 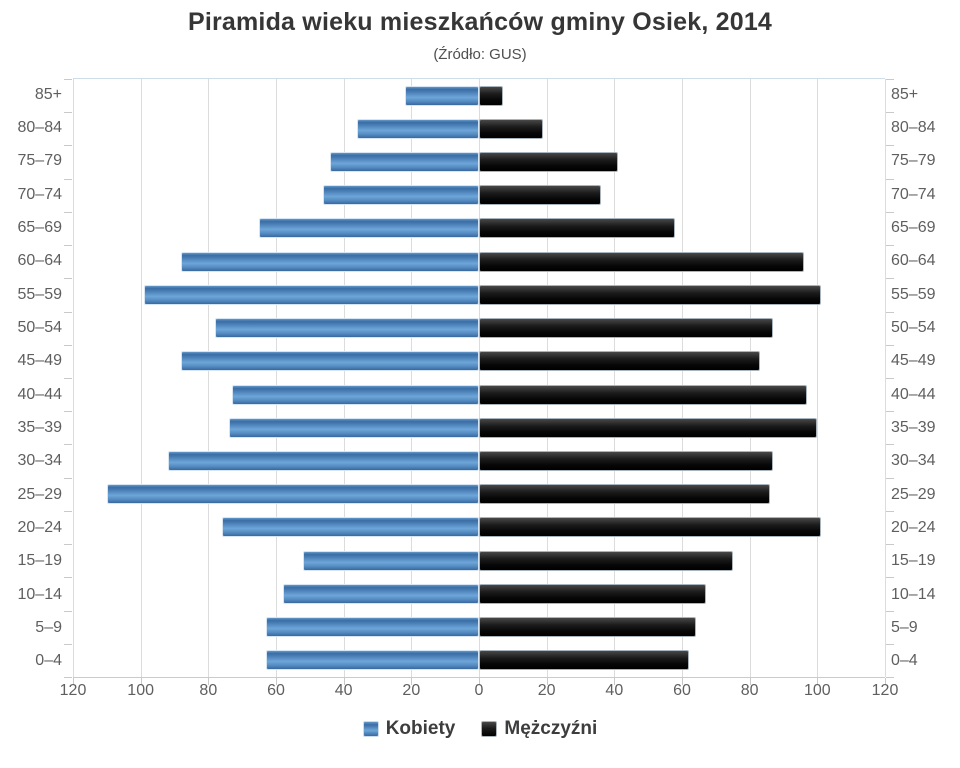 I want to click on x-axis-tick-label: 120, so click(x=885, y=690).